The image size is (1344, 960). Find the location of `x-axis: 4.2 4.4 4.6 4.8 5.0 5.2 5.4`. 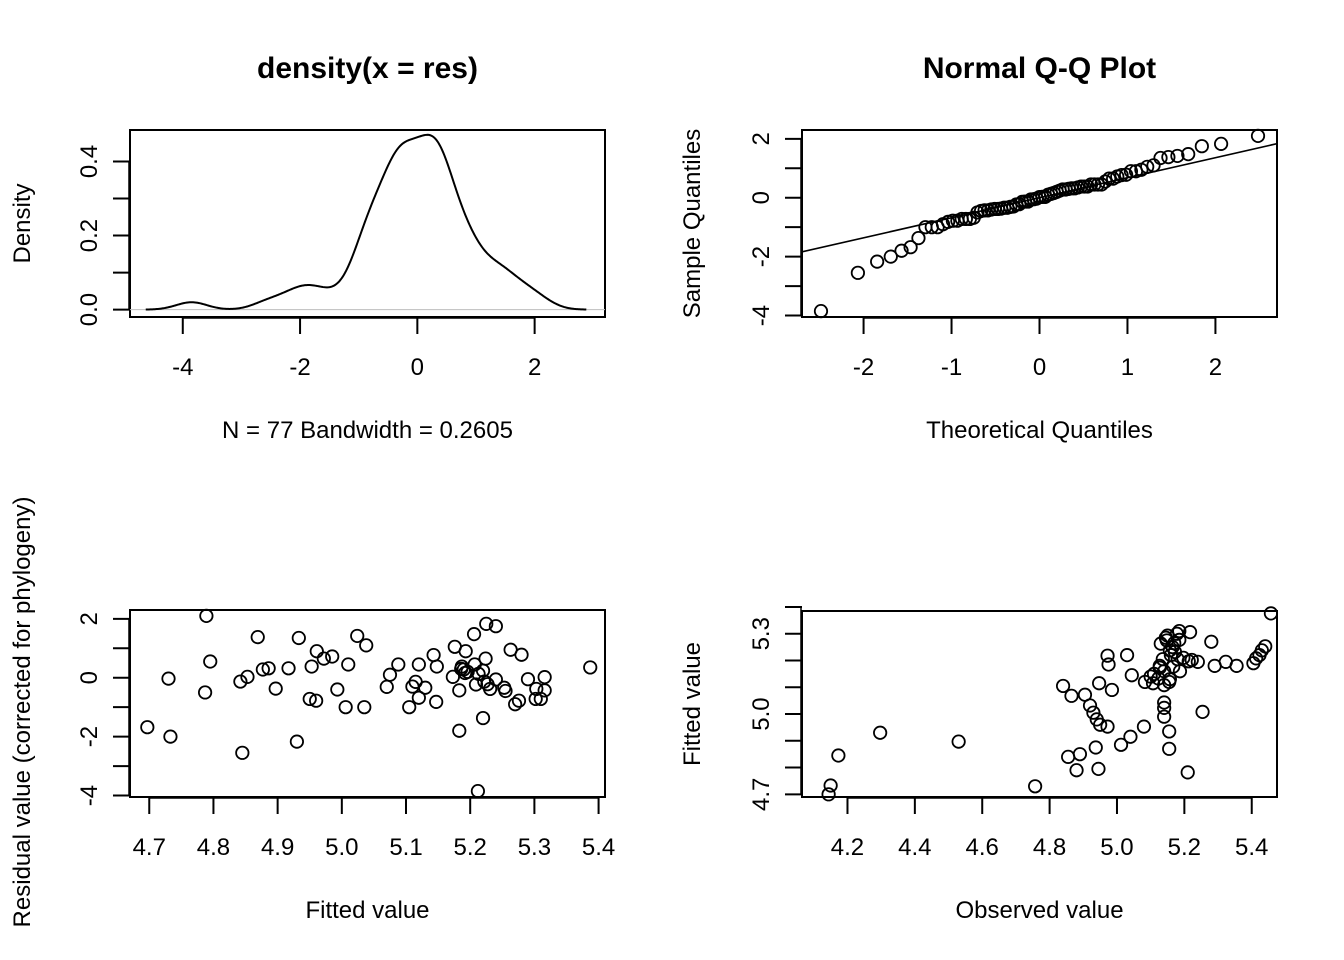

x-axis: 4.2 4.4 4.6 4.8 5.0 5.2 5.4 is located at coordinates (1049, 829).